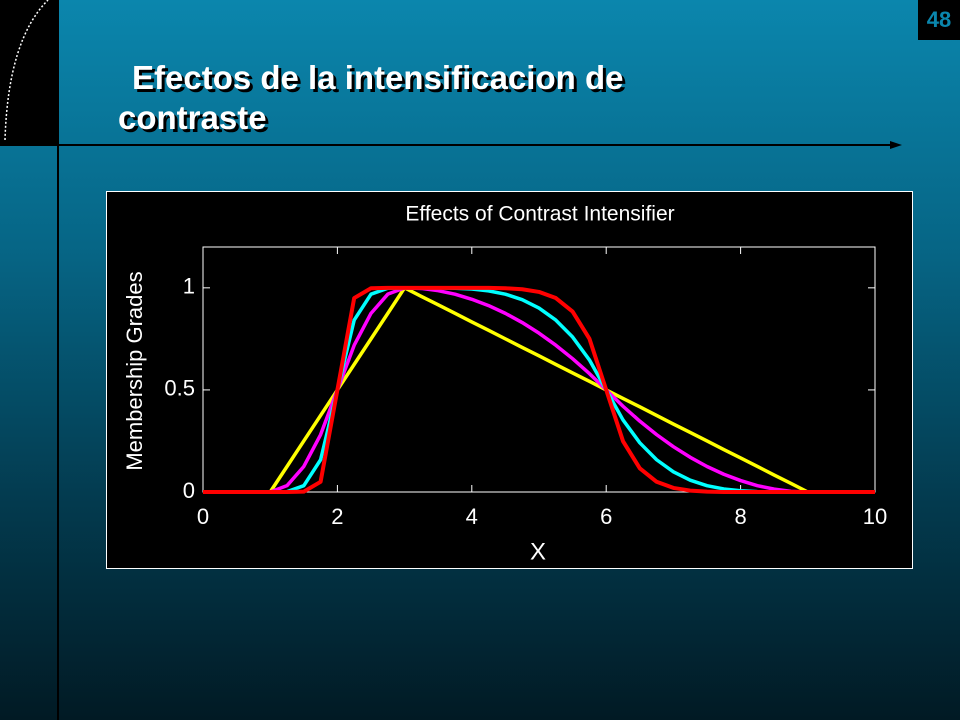  I want to click on corner-block, so click(29, 72).